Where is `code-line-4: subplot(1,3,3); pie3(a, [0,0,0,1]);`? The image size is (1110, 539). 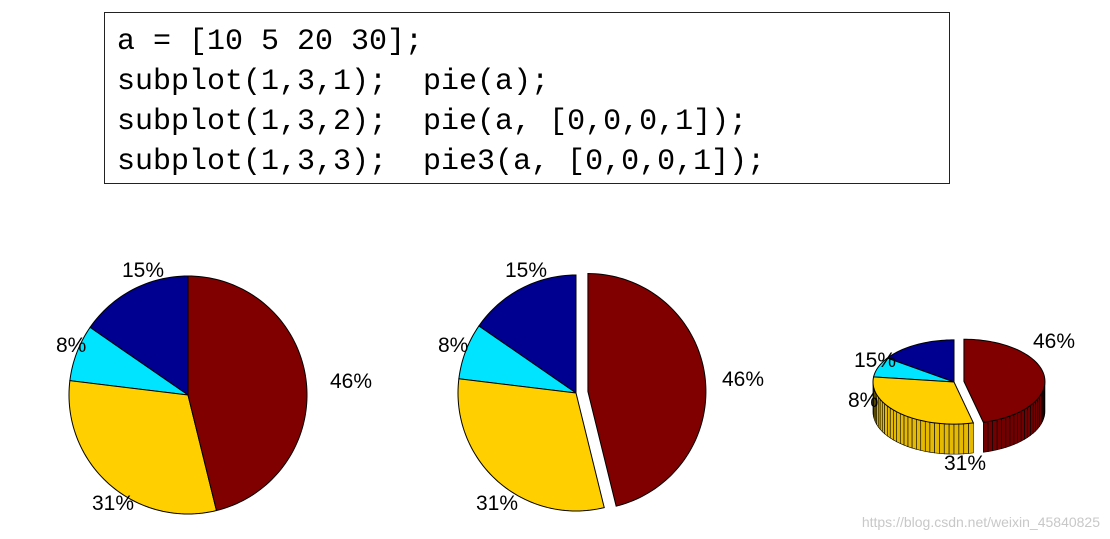
code-line-4: subplot(1,3,3); pie3(a, [0,0,0,1]); is located at coordinates (441, 162).